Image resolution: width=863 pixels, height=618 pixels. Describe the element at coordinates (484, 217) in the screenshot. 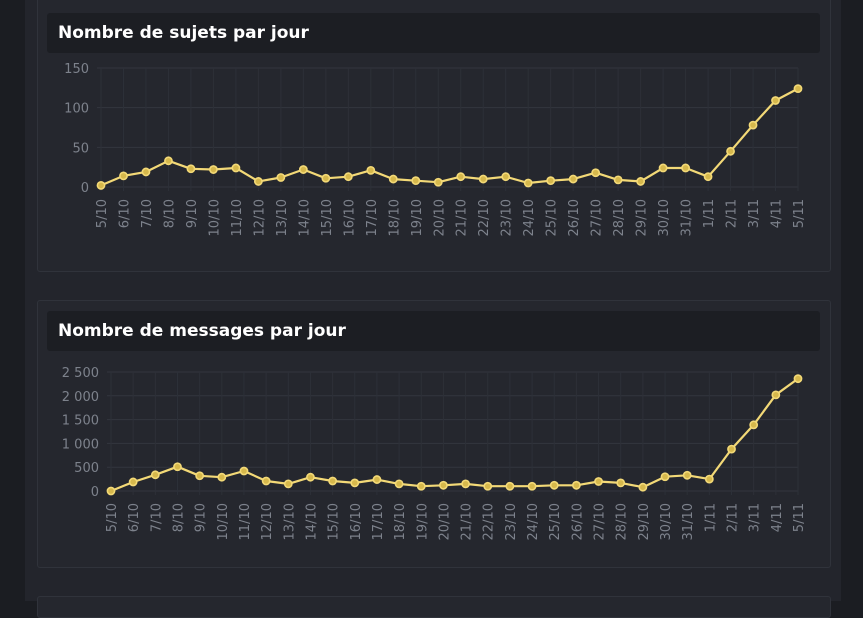

I see `x-tick-label: 22/10` at that location.